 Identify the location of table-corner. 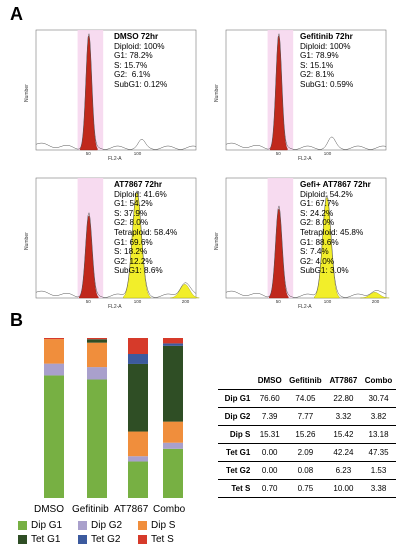
(236, 381).